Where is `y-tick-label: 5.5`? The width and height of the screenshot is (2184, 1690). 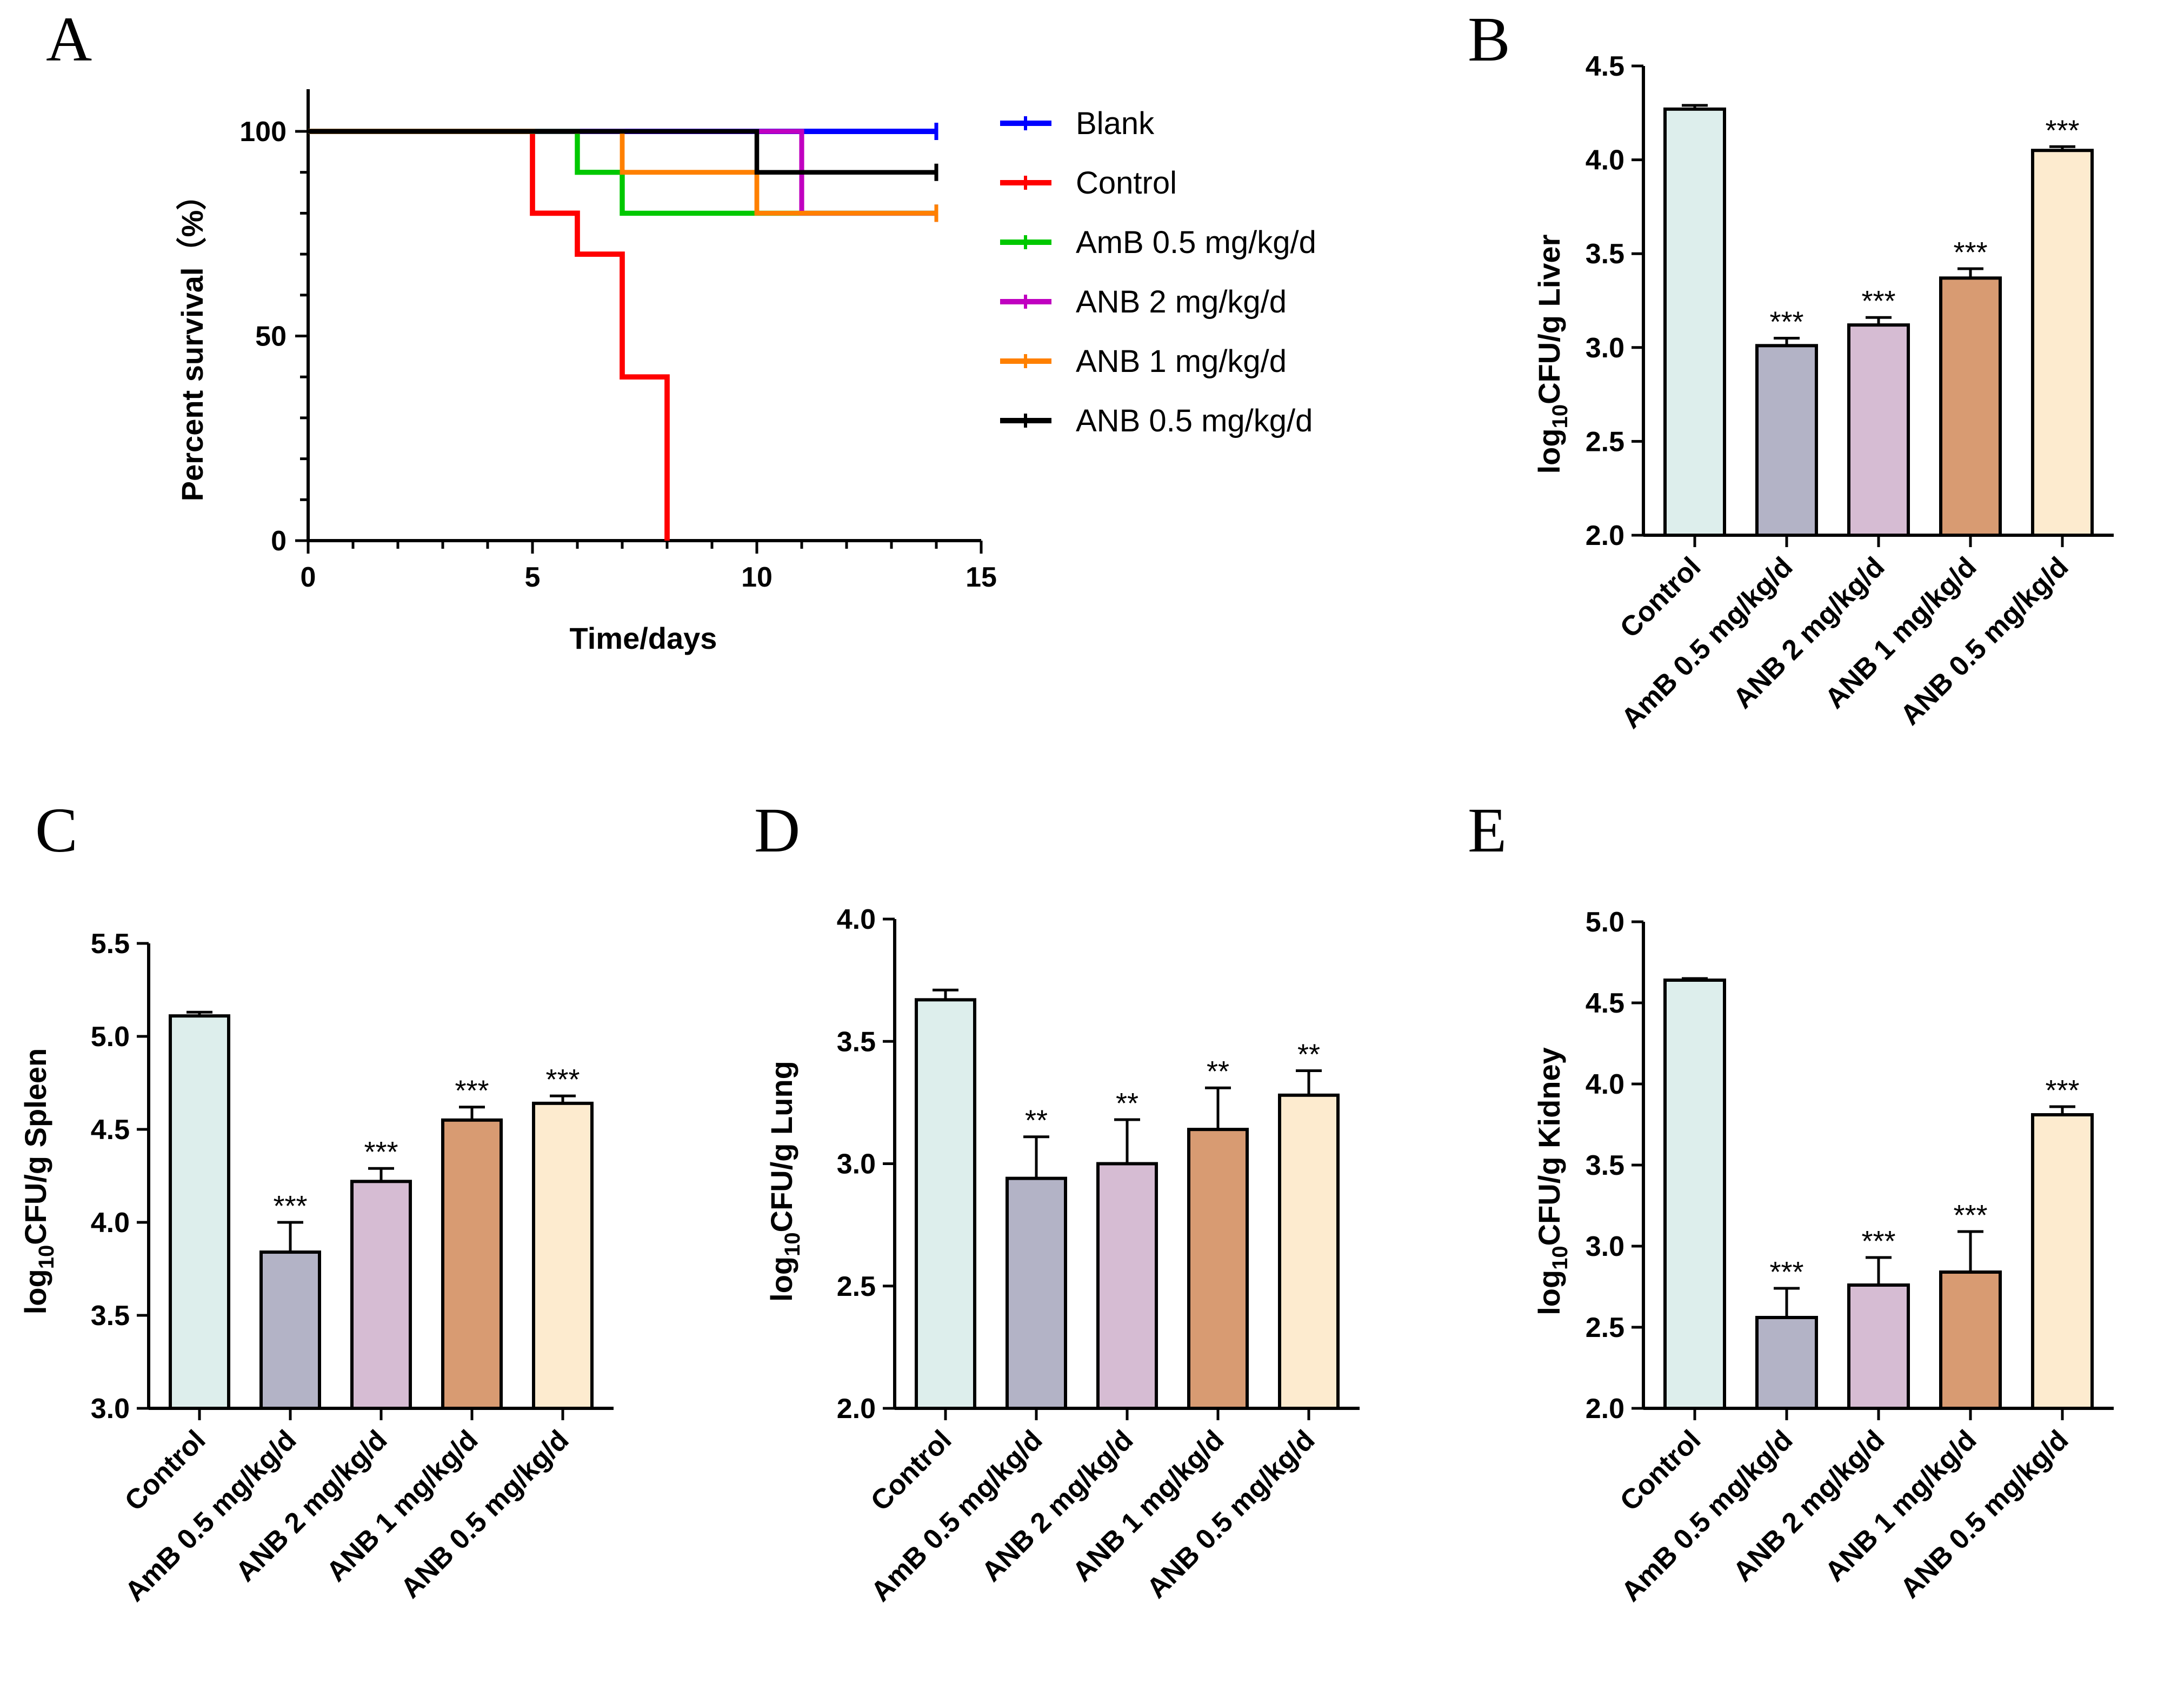 y-tick-label: 5.5 is located at coordinates (111, 944).